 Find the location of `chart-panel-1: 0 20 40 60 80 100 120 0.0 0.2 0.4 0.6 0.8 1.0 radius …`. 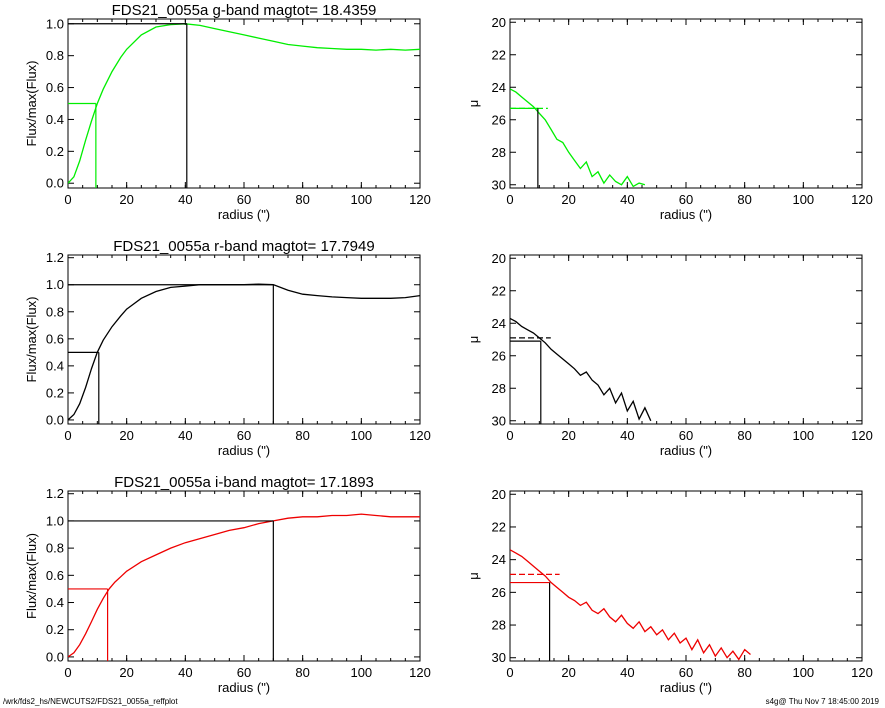

chart-panel-1: 0 20 40 60 80 100 120 0.0 0.2 0.4 0.6 0.8 1.0 radius … is located at coordinates (227, 112).